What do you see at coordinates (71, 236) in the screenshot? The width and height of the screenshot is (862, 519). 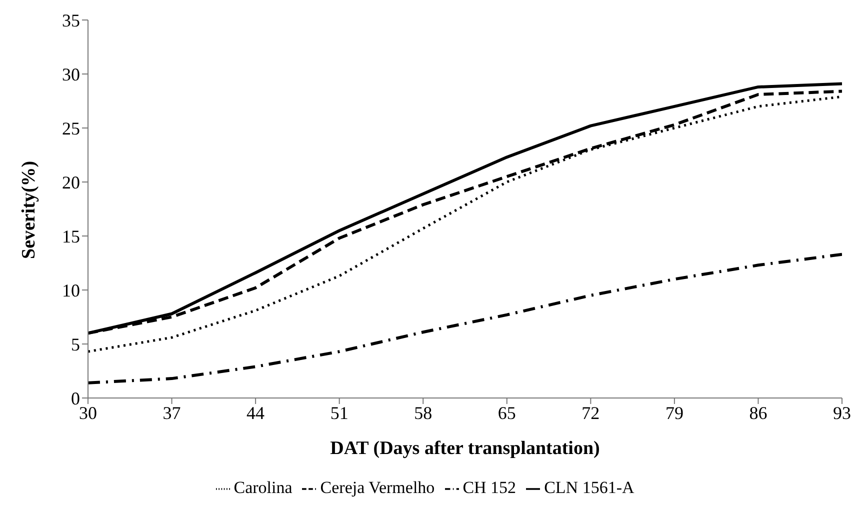 I see `y-tick-label: 15` at bounding box center [71, 236].